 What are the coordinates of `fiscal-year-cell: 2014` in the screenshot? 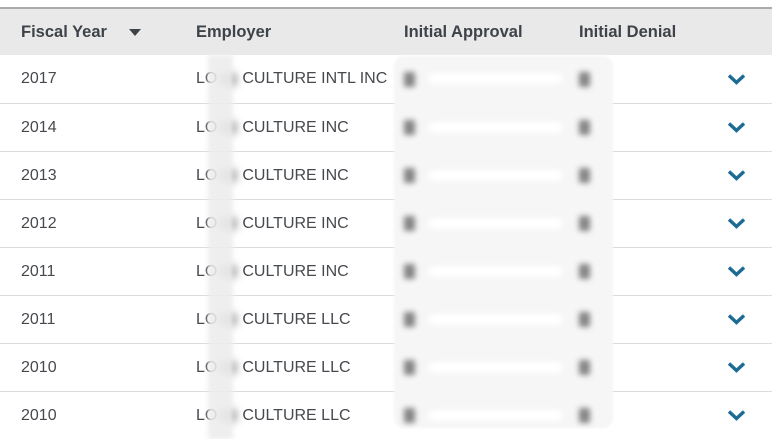 It's located at (98, 128).